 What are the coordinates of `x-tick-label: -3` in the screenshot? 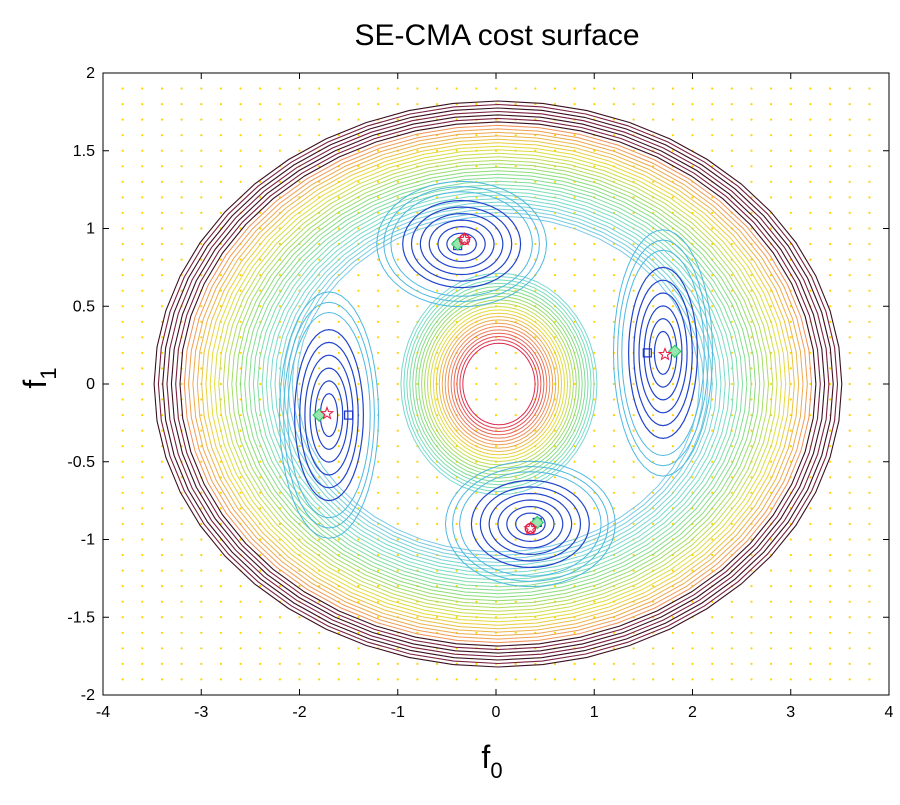 It's located at (201, 712).